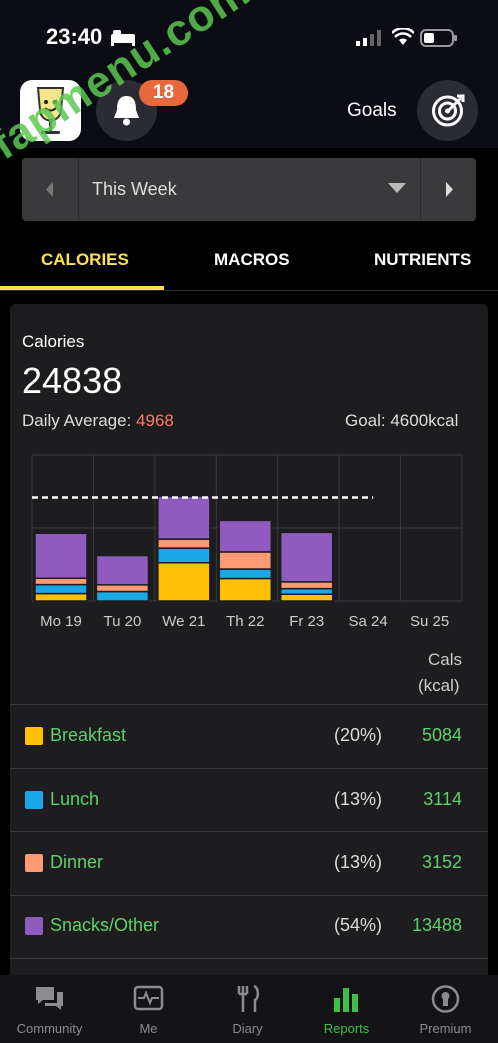  I want to click on nav-reports: Reports, so click(346, 1009).